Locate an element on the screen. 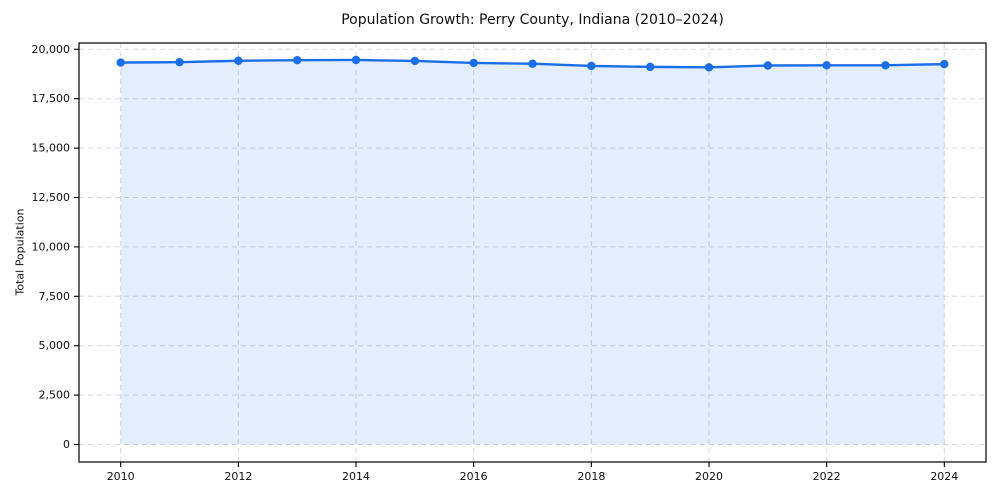  y-tick-label: 0 is located at coordinates (66, 444).